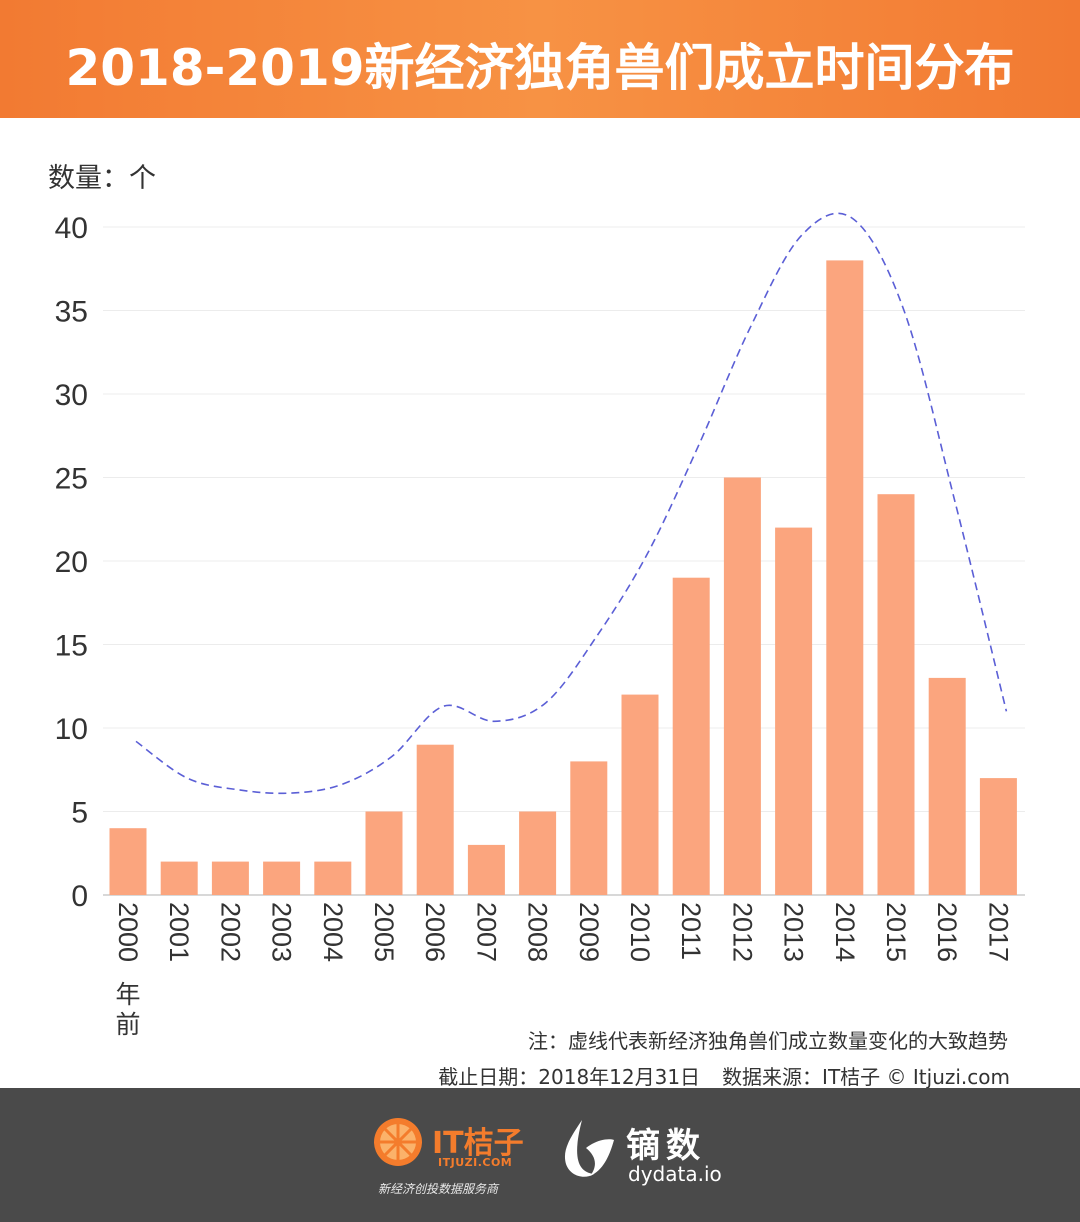  I want to click on y-tick-label: 25, so click(71, 479).